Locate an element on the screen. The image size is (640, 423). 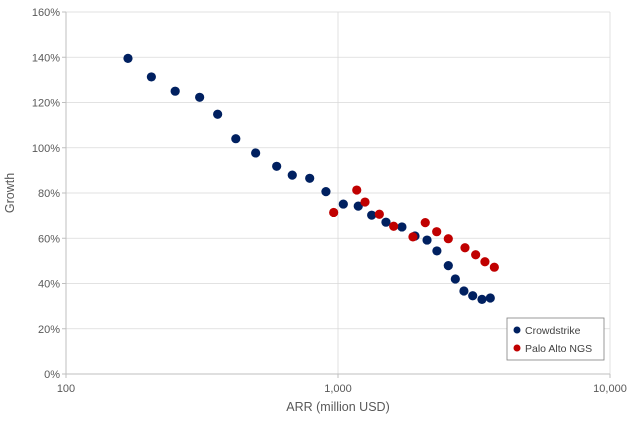
x-tick-label: 10,000 is located at coordinates (610, 389).